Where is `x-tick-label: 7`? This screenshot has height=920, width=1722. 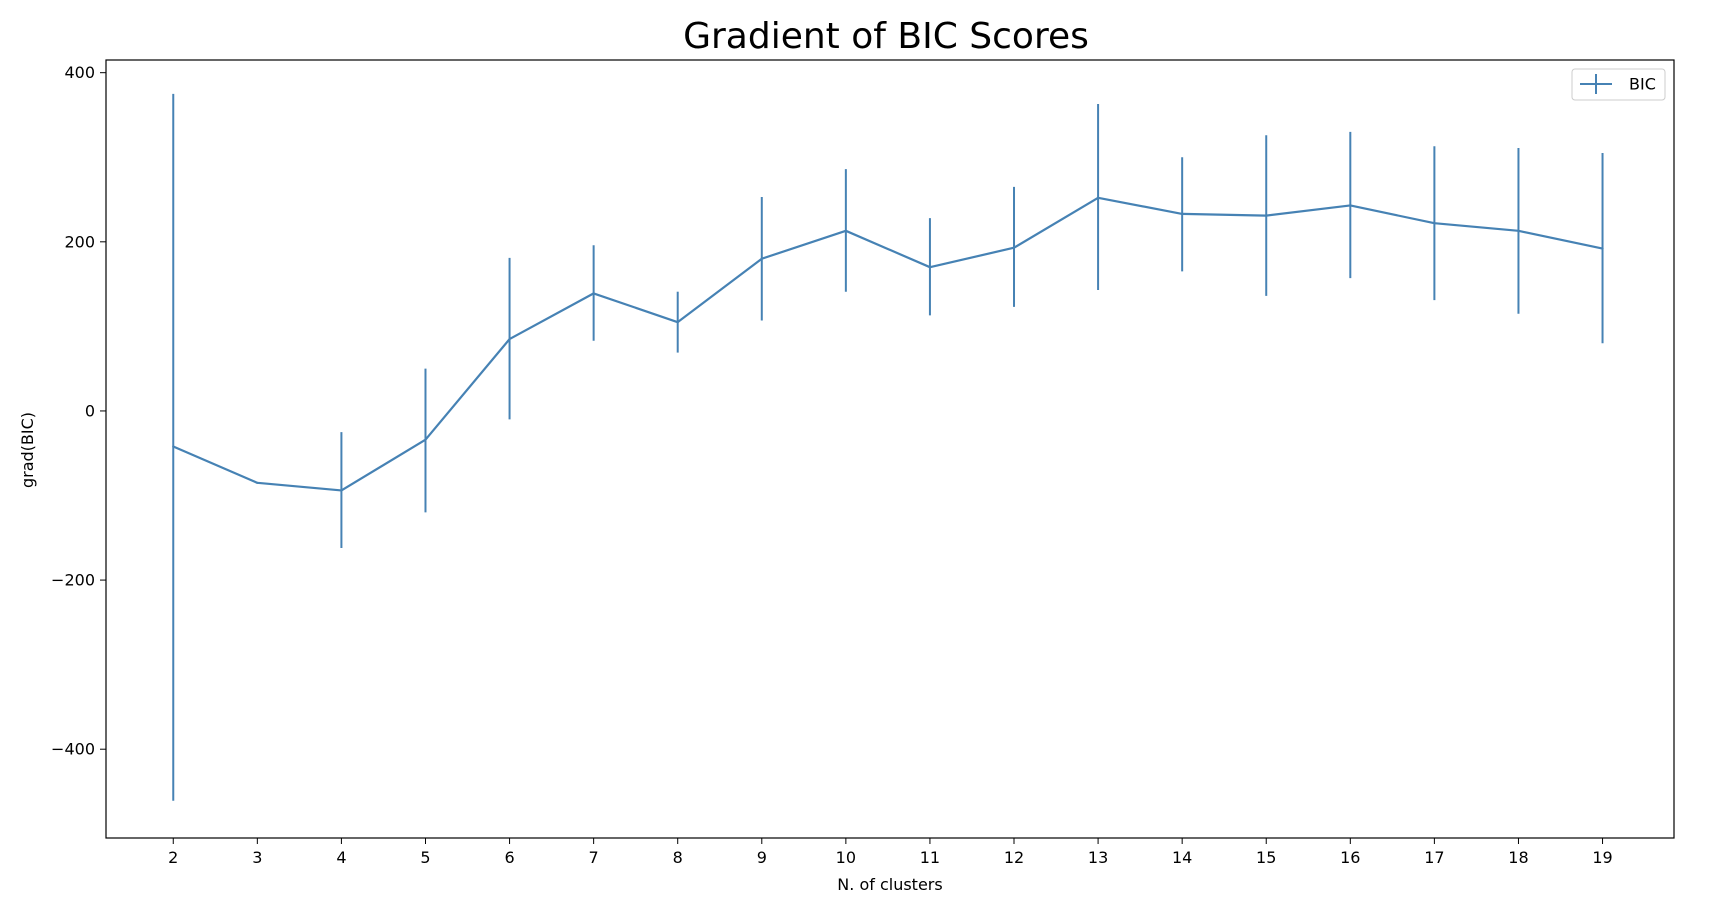 x-tick-label: 7 is located at coordinates (594, 857).